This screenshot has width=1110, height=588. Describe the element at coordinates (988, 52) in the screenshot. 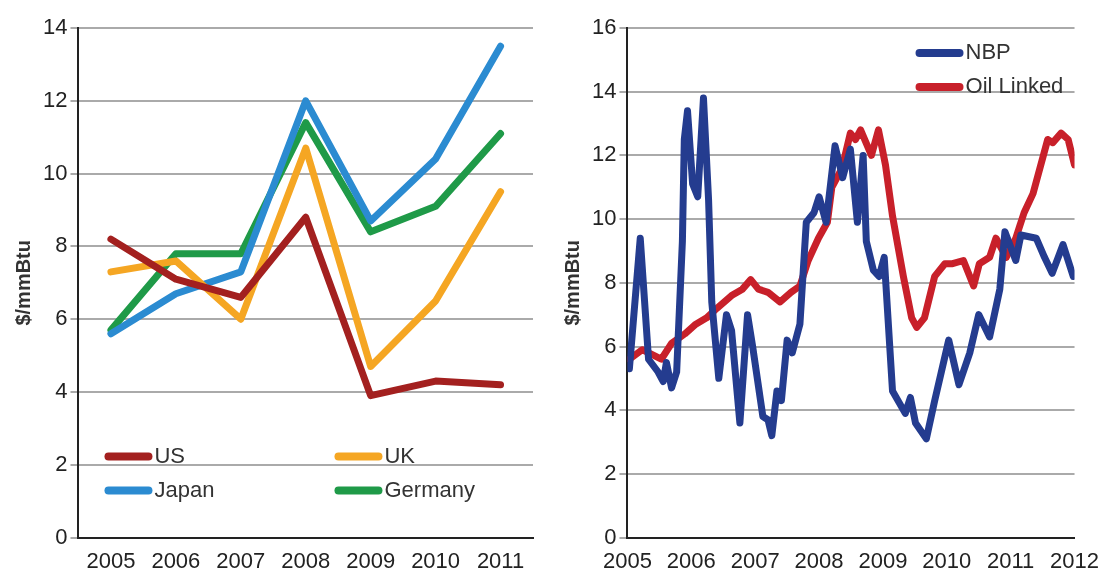

I see `legend-label: NBP` at that location.